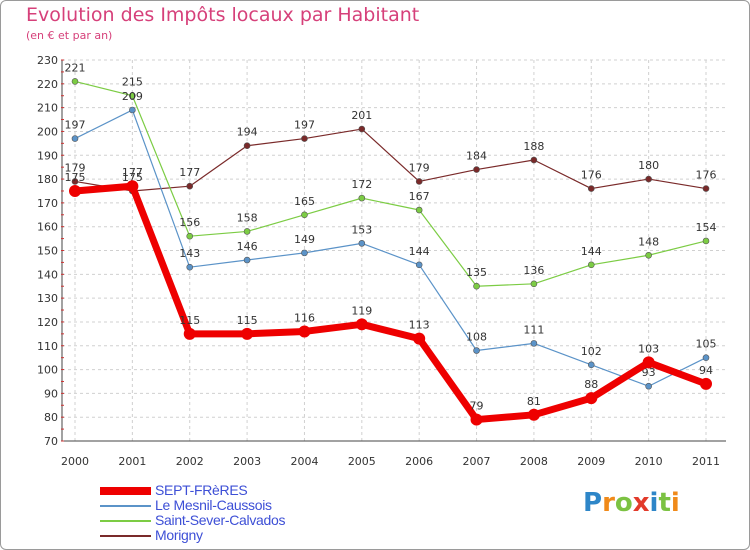 The width and height of the screenshot is (750, 550). What do you see at coordinates (247, 217) in the screenshot?
I see `data-label: 158` at bounding box center [247, 217].